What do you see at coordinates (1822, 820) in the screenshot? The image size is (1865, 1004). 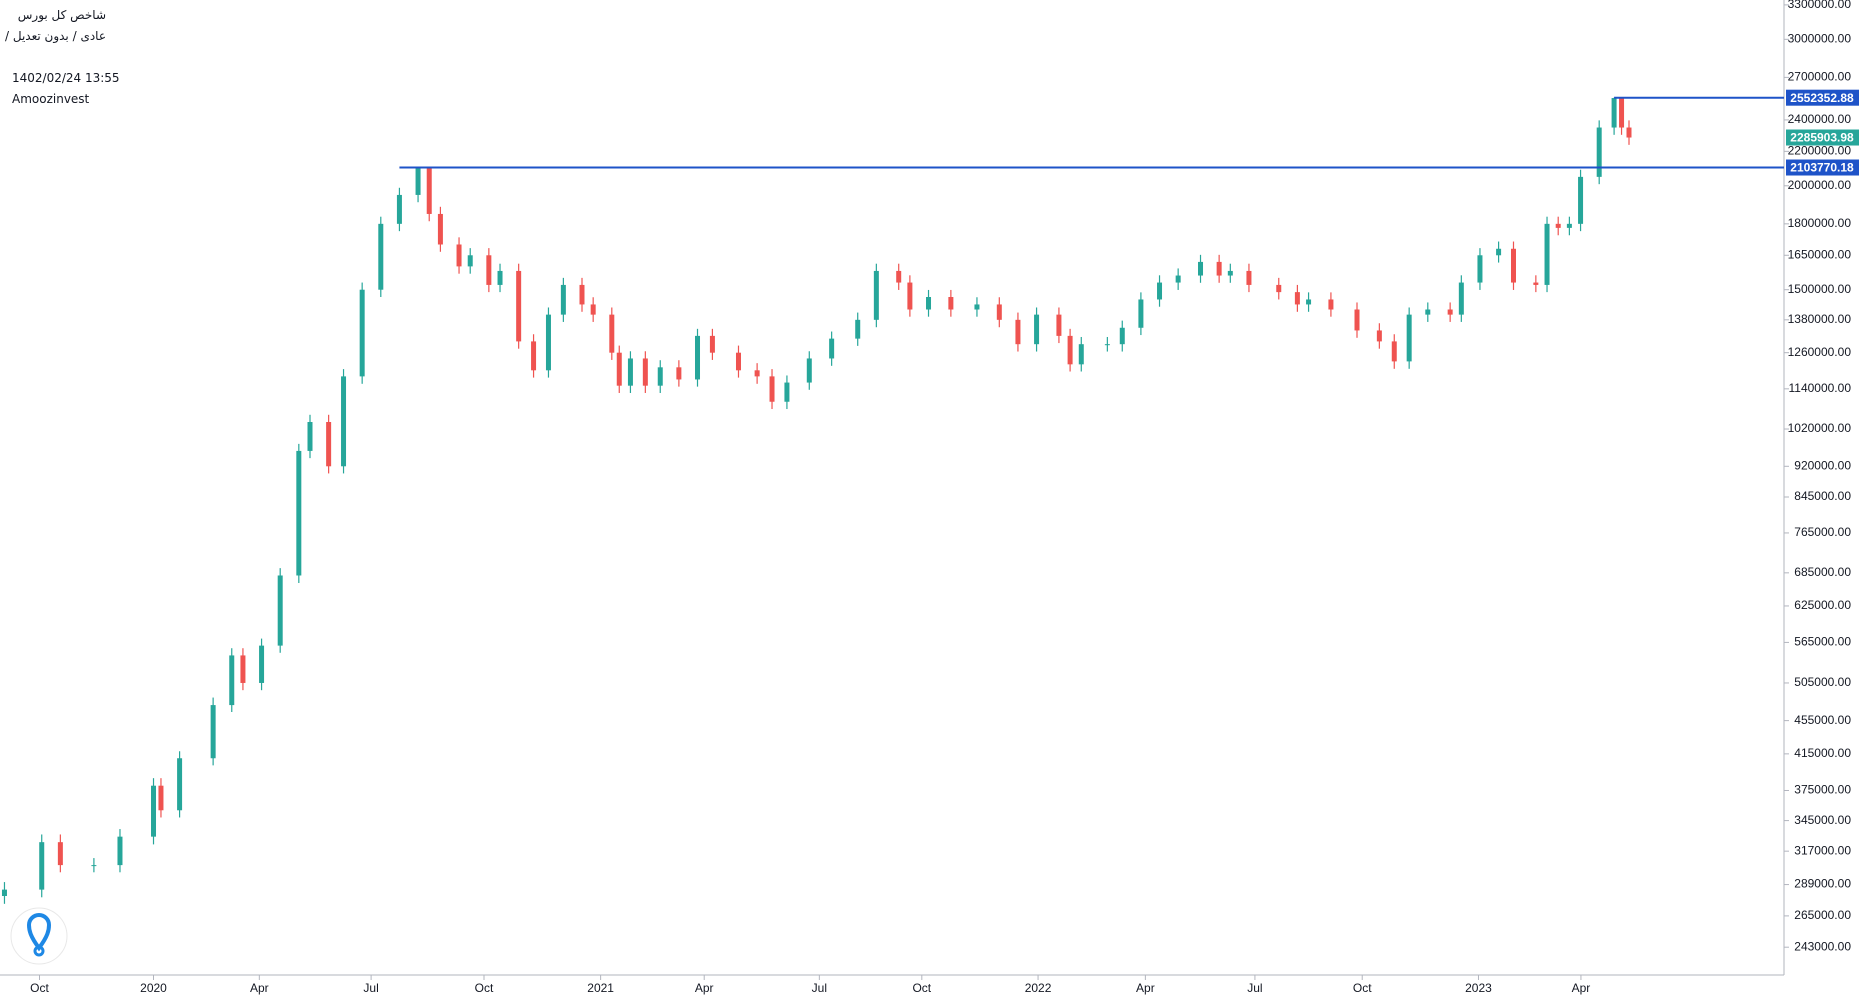 I see `y-tick-label: 345000.00` at bounding box center [1822, 820].